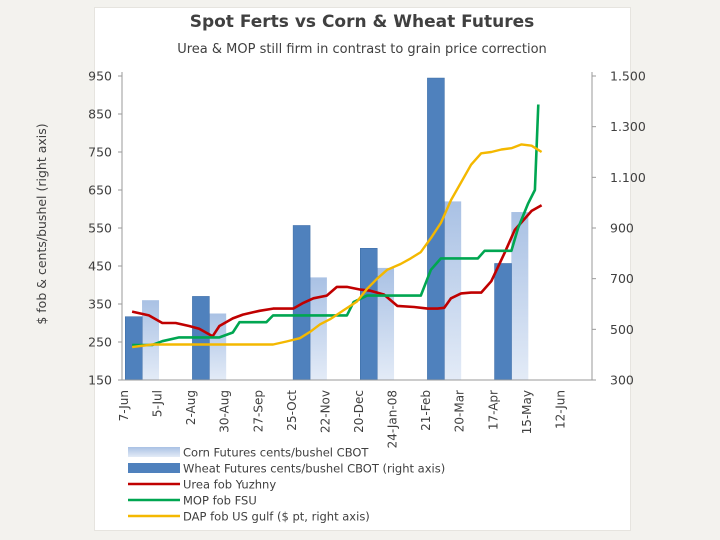 The image size is (720, 540). I want to click on y-tick-label: 650, so click(100, 190).